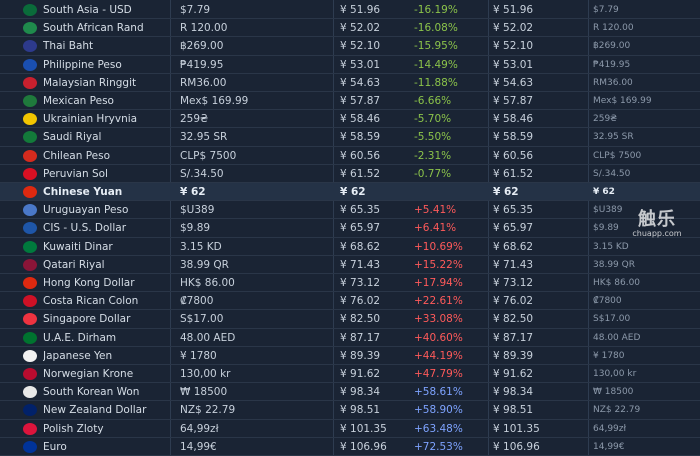 Image resolution: width=700 pixels, height=456 pixels. I want to click on price-difference: +58.61%, so click(438, 392).